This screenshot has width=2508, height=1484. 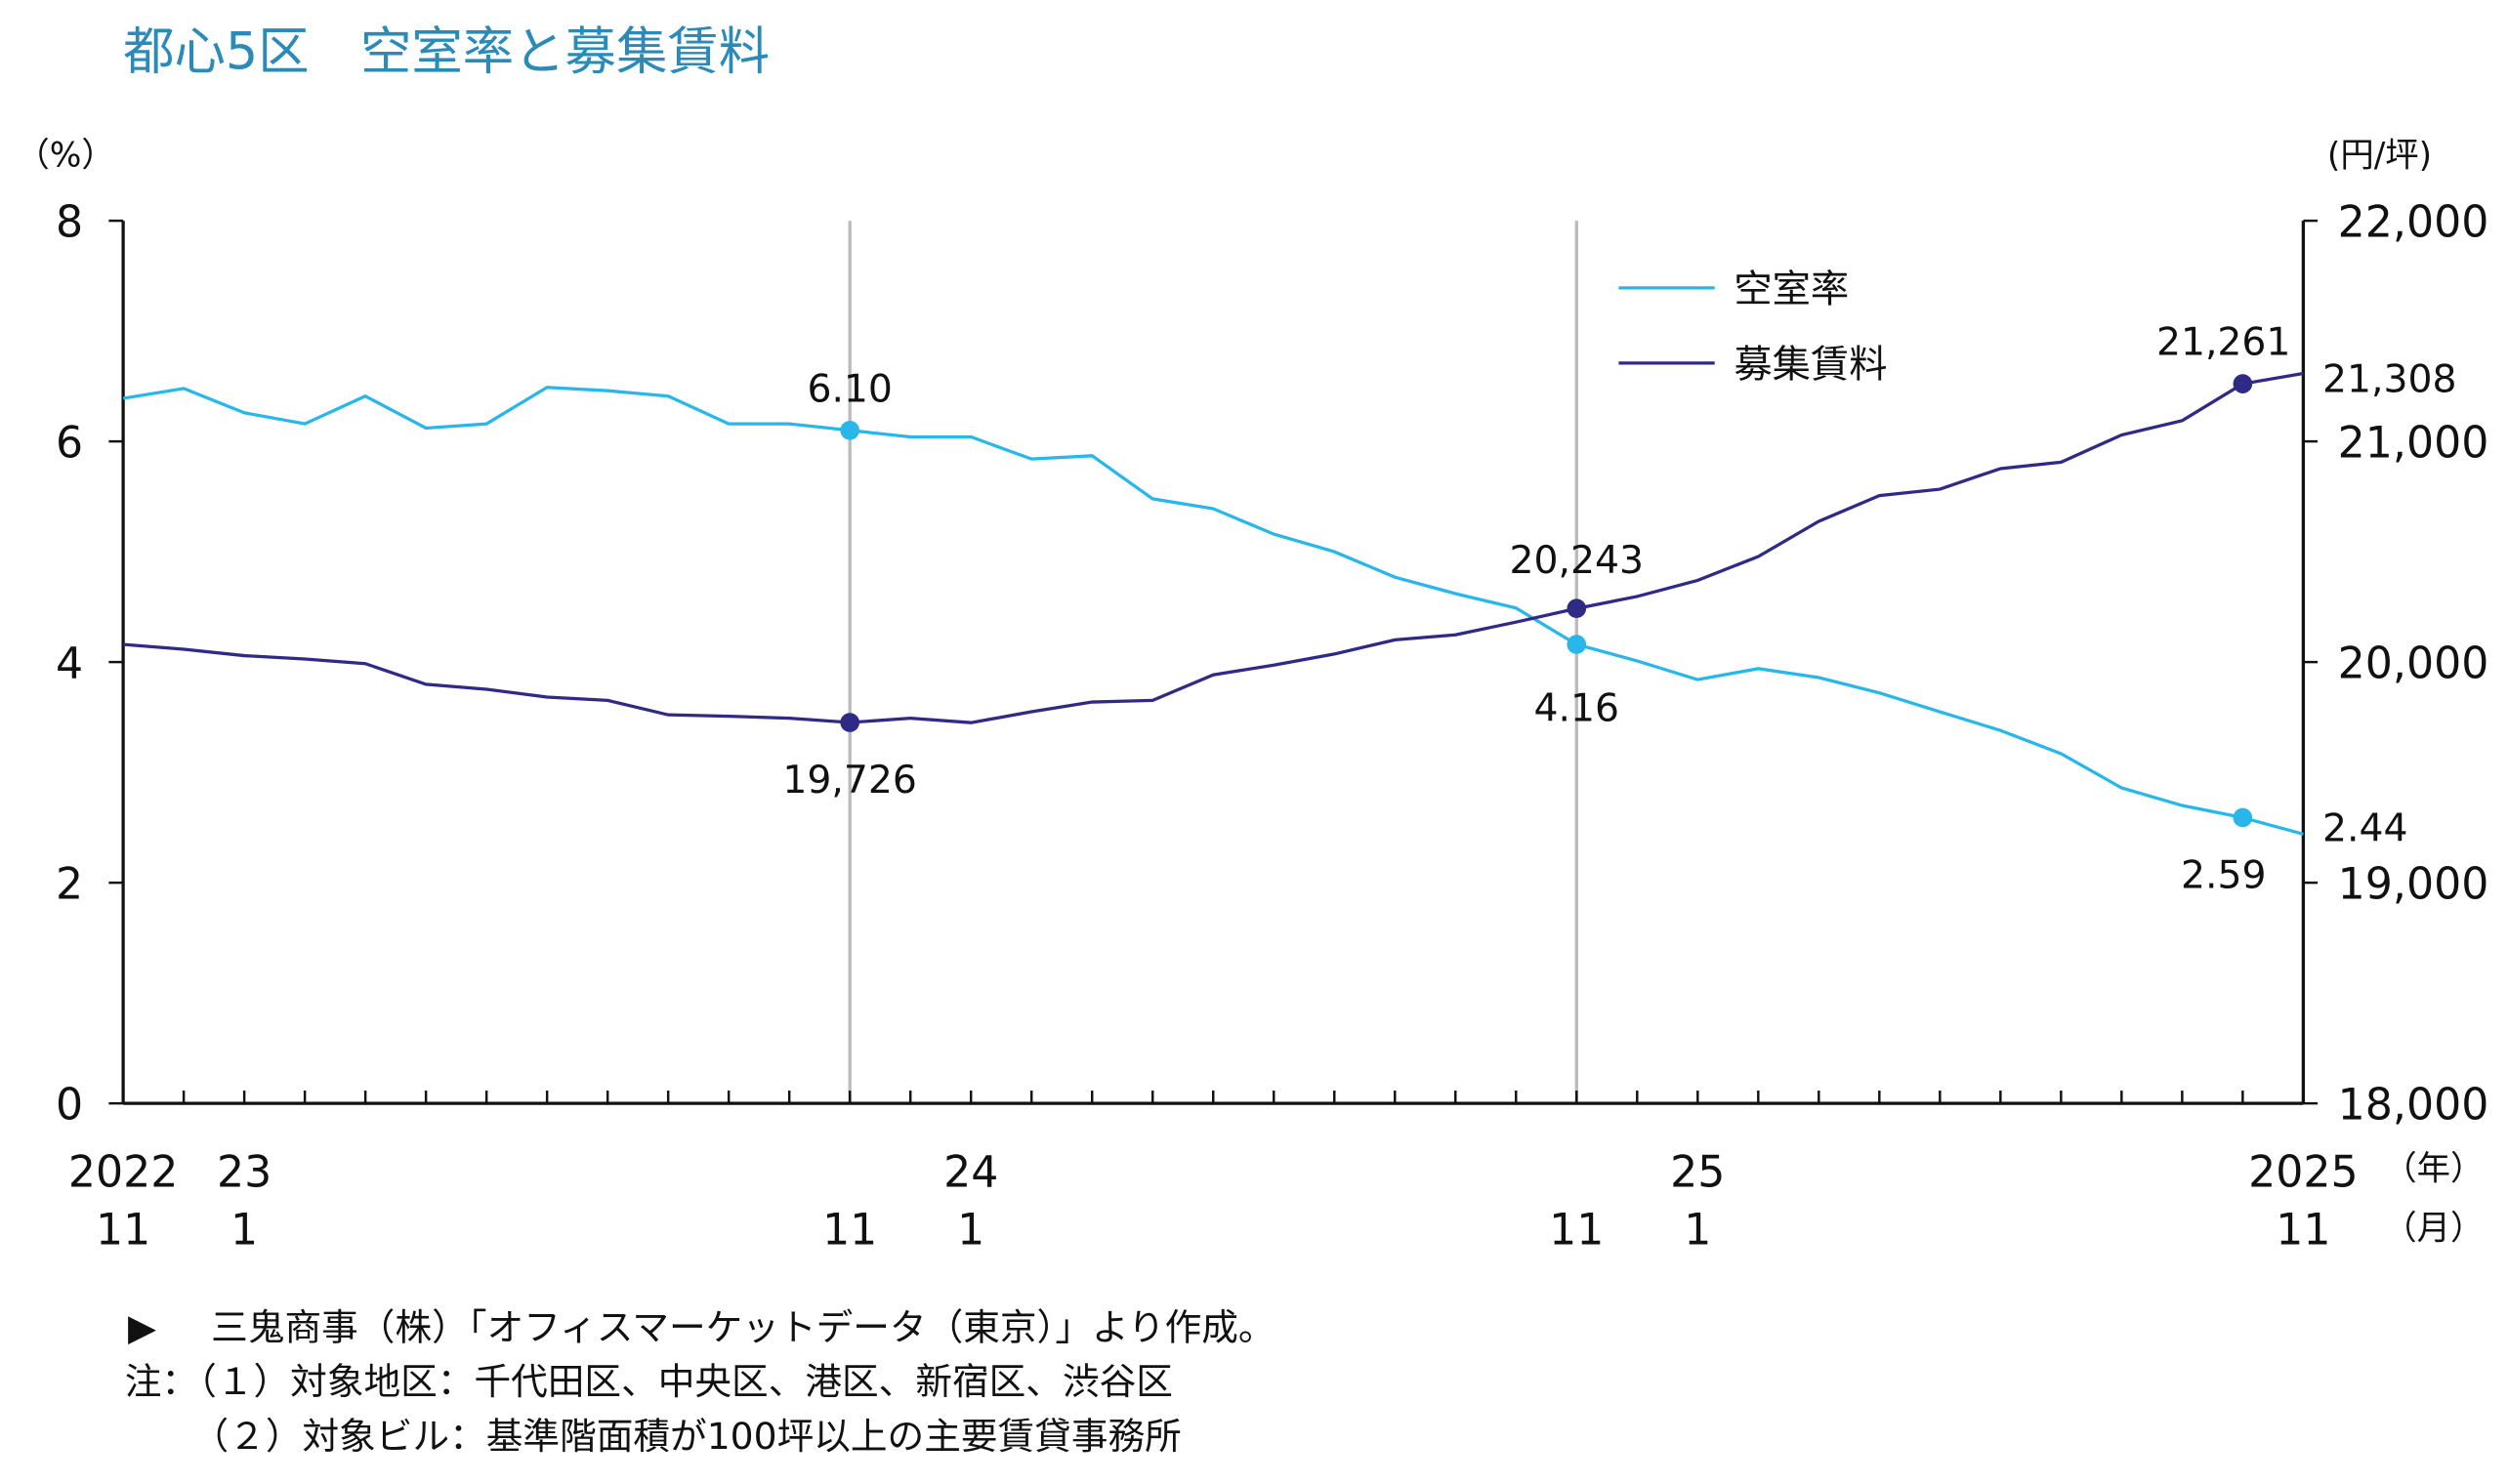 What do you see at coordinates (2380, 155) in the screenshot?
I see `right-axis-unit: (円/坪)` at bounding box center [2380, 155].